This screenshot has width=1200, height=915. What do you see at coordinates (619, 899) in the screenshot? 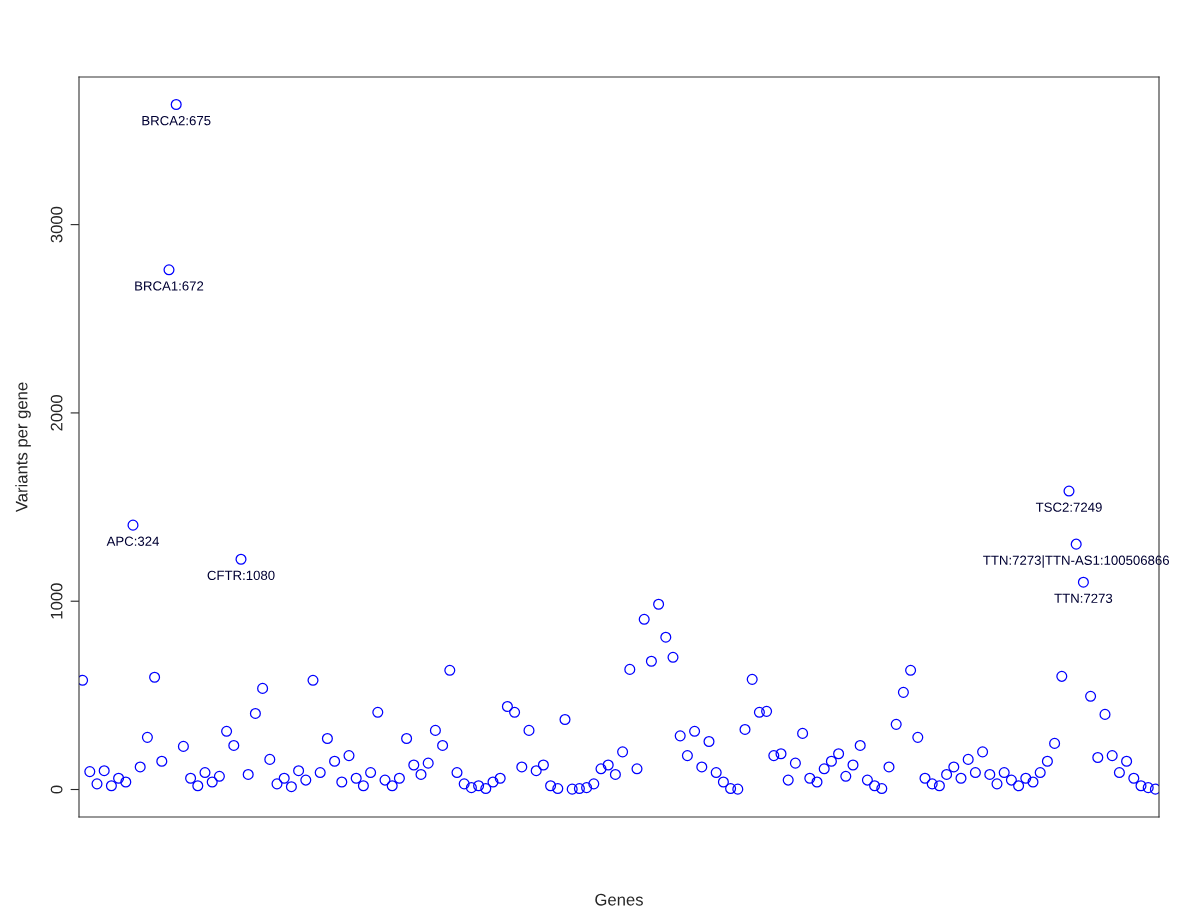
I see `x-axis-title: Genes` at bounding box center [619, 899].